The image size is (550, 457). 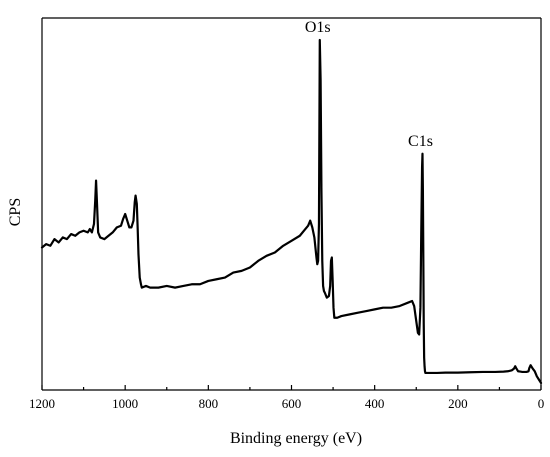 What do you see at coordinates (296, 438) in the screenshot?
I see `x-axis-label: Binding energy (eV)` at bounding box center [296, 438].